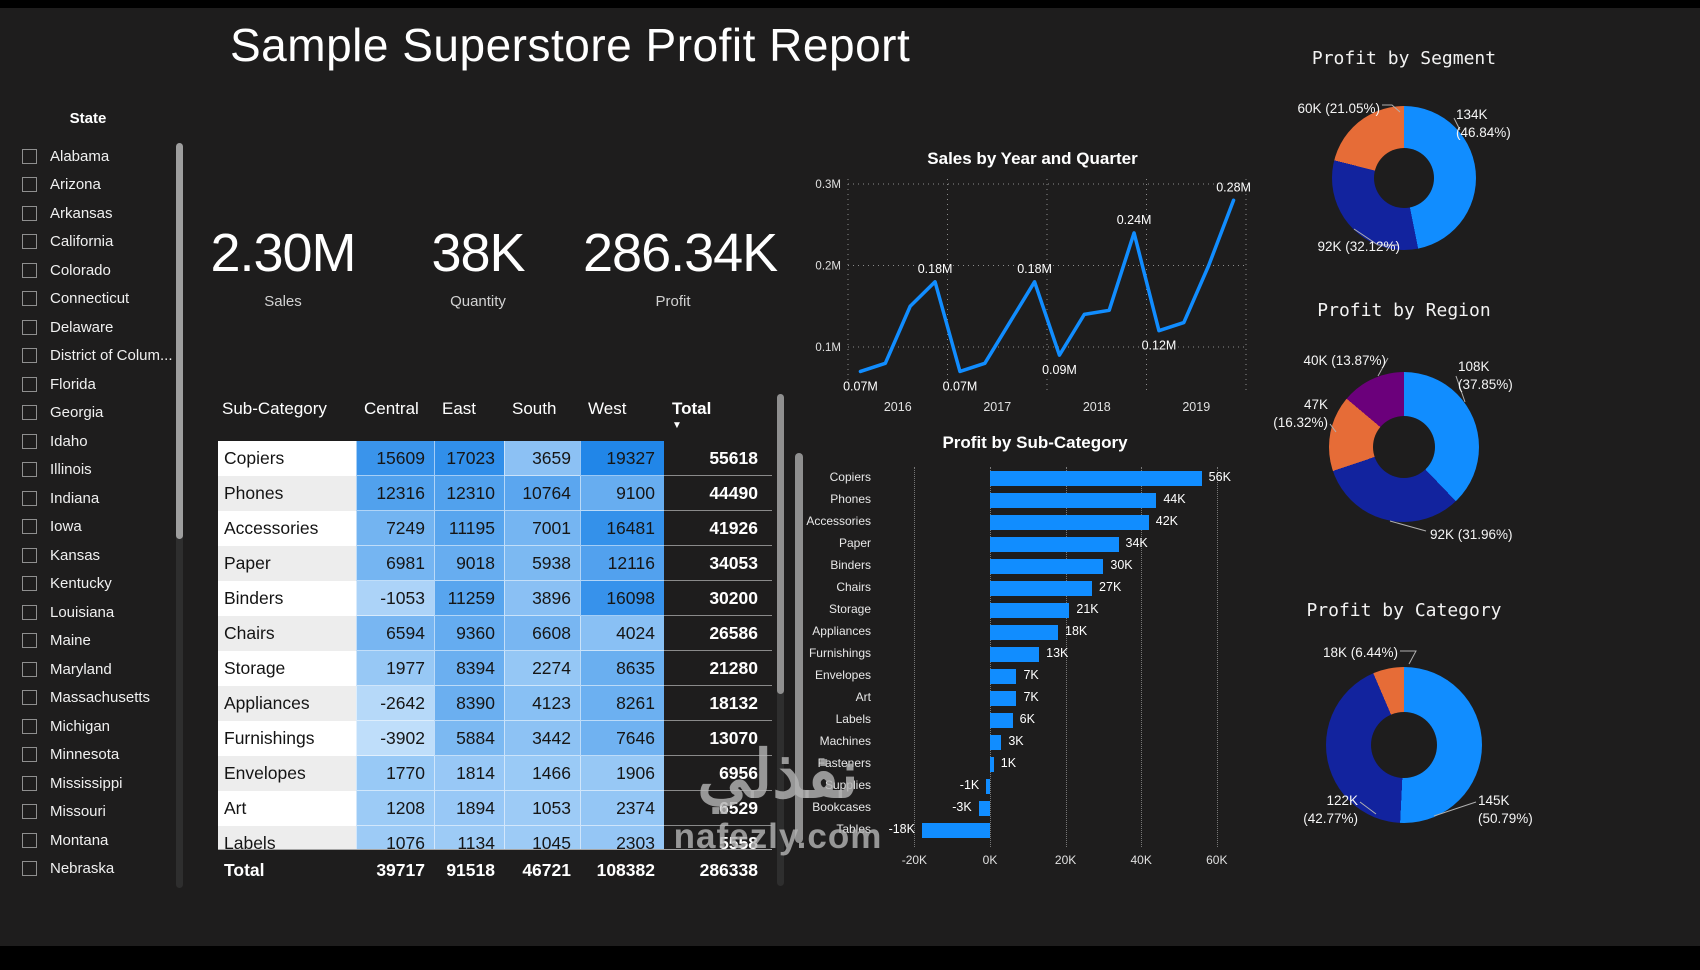  What do you see at coordinates (469, 738) in the screenshot?
I see `value-cell: 5884` at bounding box center [469, 738].